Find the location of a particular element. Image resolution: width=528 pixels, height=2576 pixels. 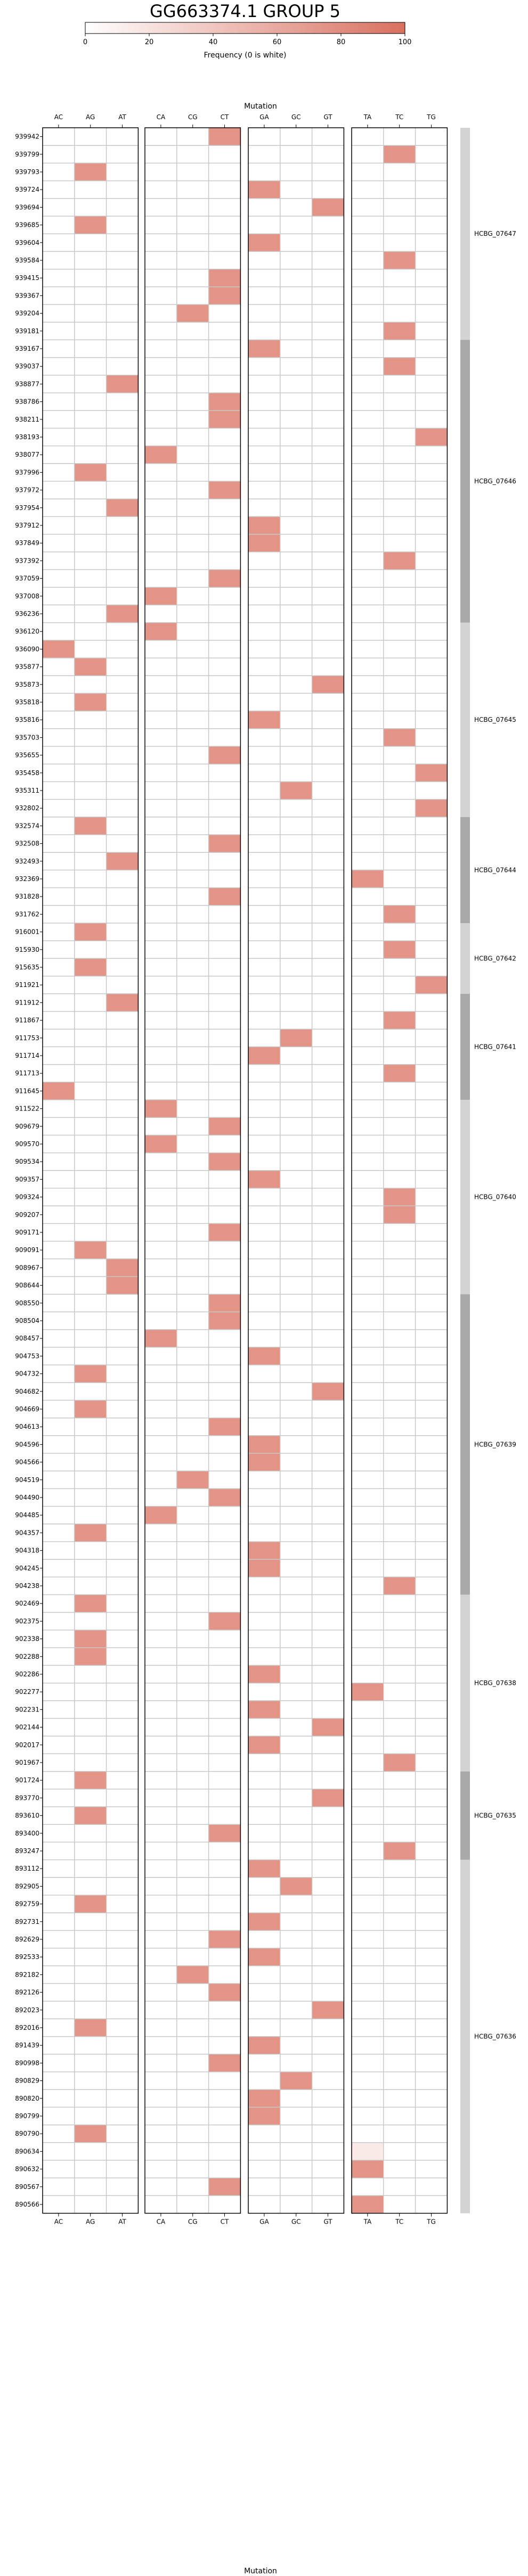

row-label: 937996 is located at coordinates (27, 472).